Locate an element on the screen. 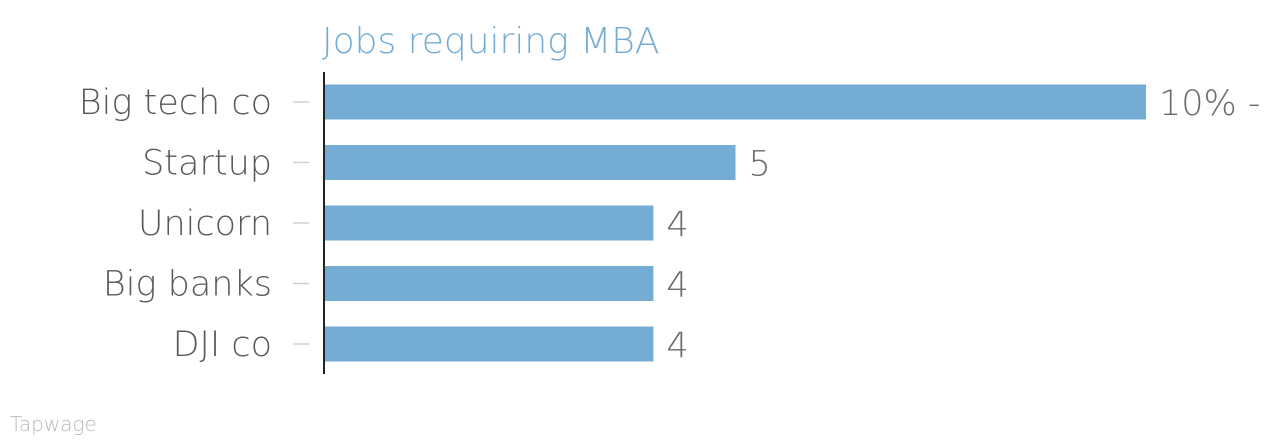 The width and height of the screenshot is (1280, 440). category-label-3: Big banks is located at coordinates (187, 285).